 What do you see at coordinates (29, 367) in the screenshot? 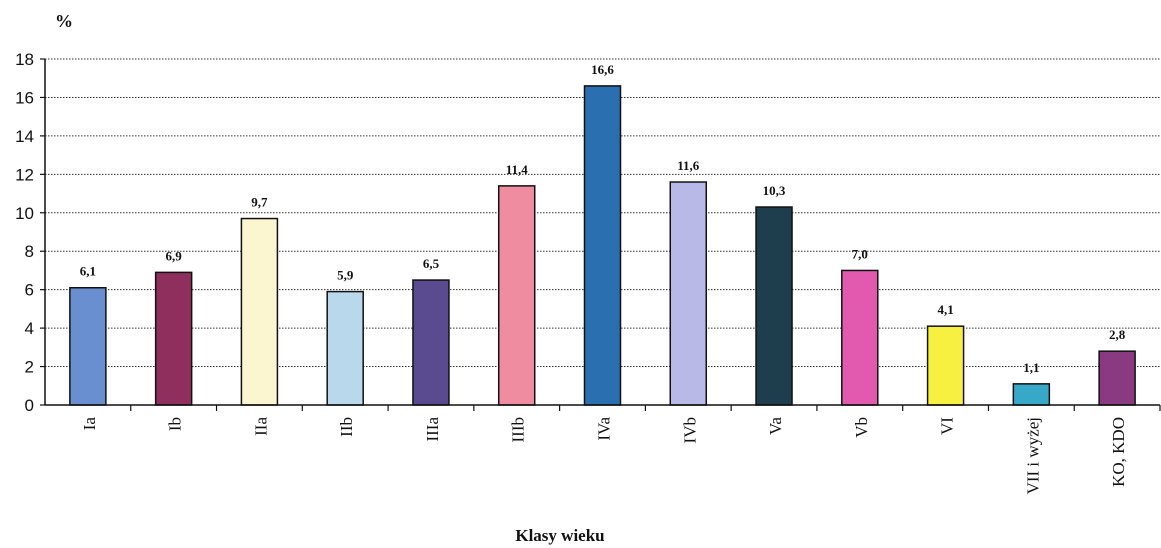
I see `y-tick-label: 2` at bounding box center [29, 367].